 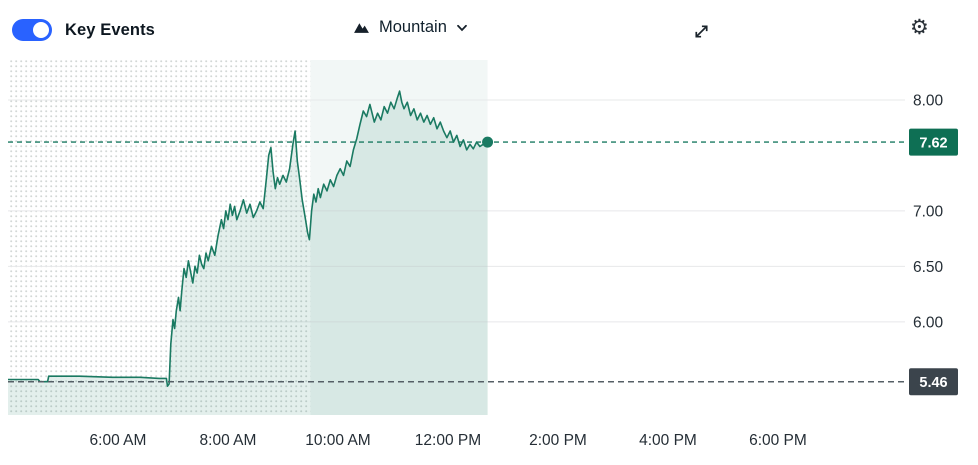 I want to click on mountain-icon, so click(x=361, y=28).